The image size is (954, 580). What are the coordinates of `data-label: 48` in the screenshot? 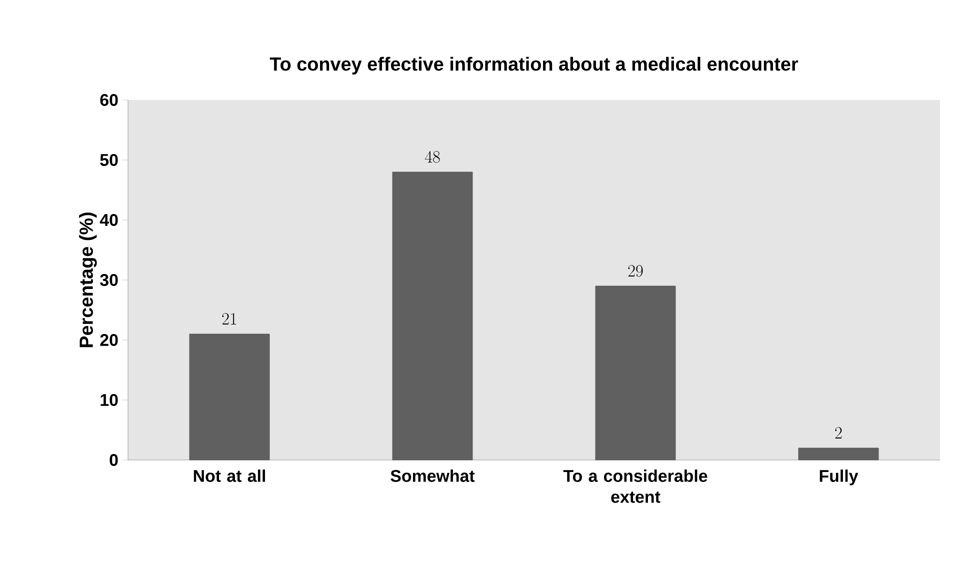 It's located at (432, 156).